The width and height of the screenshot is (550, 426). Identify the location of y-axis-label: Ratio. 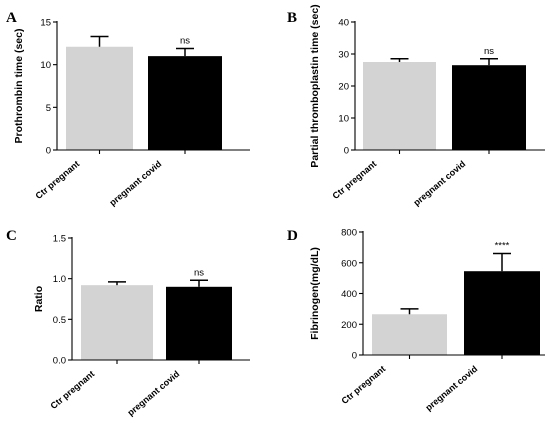
(39, 299).